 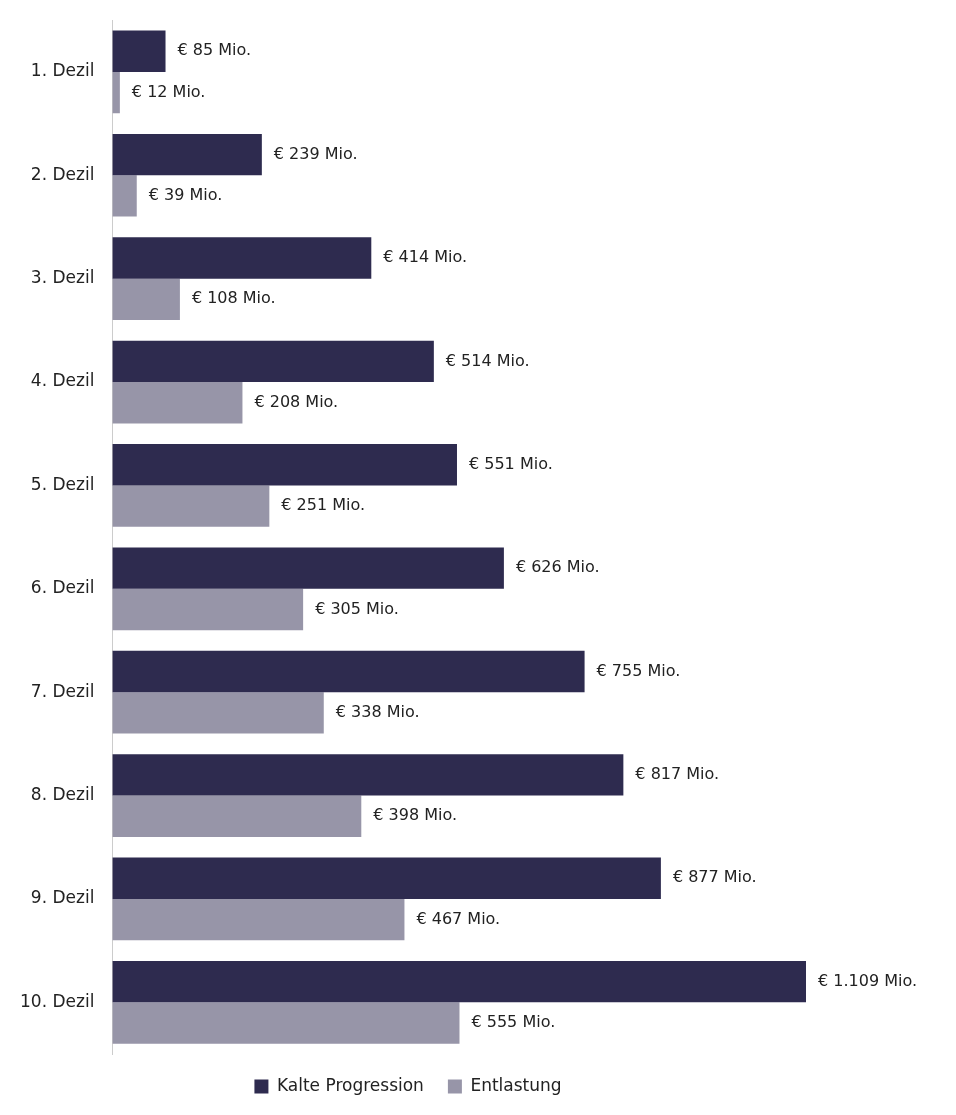 I want to click on data-label: € 626 Mio., so click(x=557, y=567).